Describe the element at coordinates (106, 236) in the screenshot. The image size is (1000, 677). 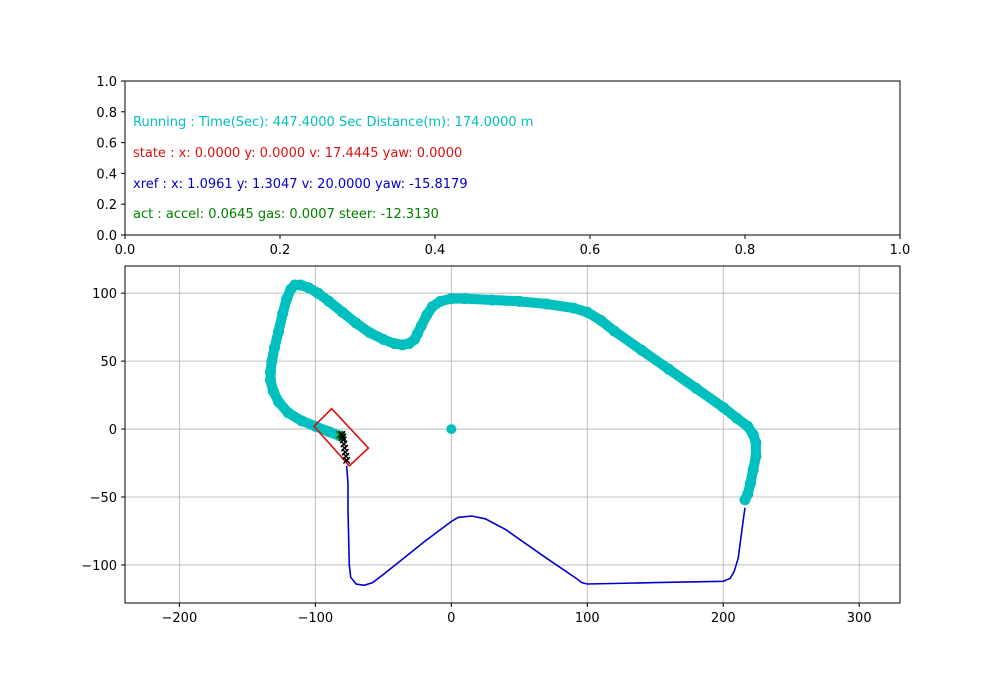
I see `info-y-tick-label: 0.0` at that location.